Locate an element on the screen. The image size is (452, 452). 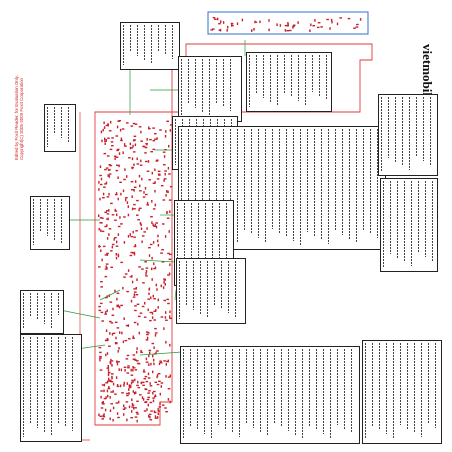
top-module-frame is located at coordinates (288, 23).